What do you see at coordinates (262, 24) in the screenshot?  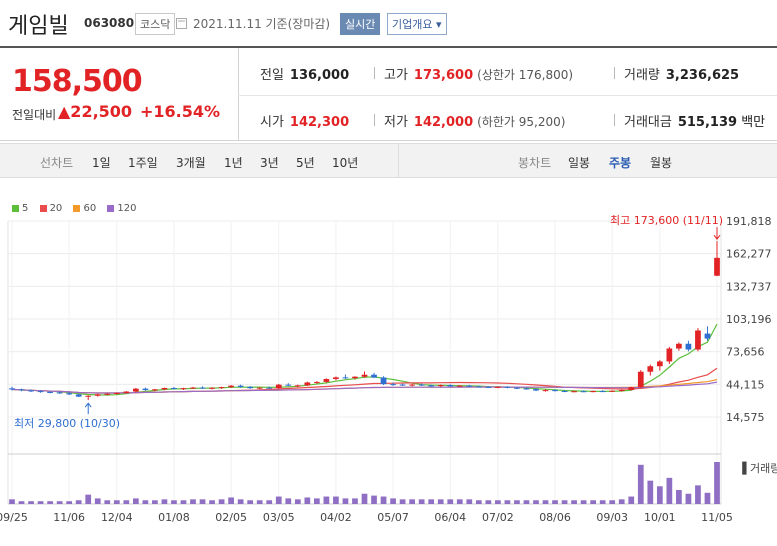 I see `reference-date: 2021.11.11 기준(장마감)` at bounding box center [262, 24].